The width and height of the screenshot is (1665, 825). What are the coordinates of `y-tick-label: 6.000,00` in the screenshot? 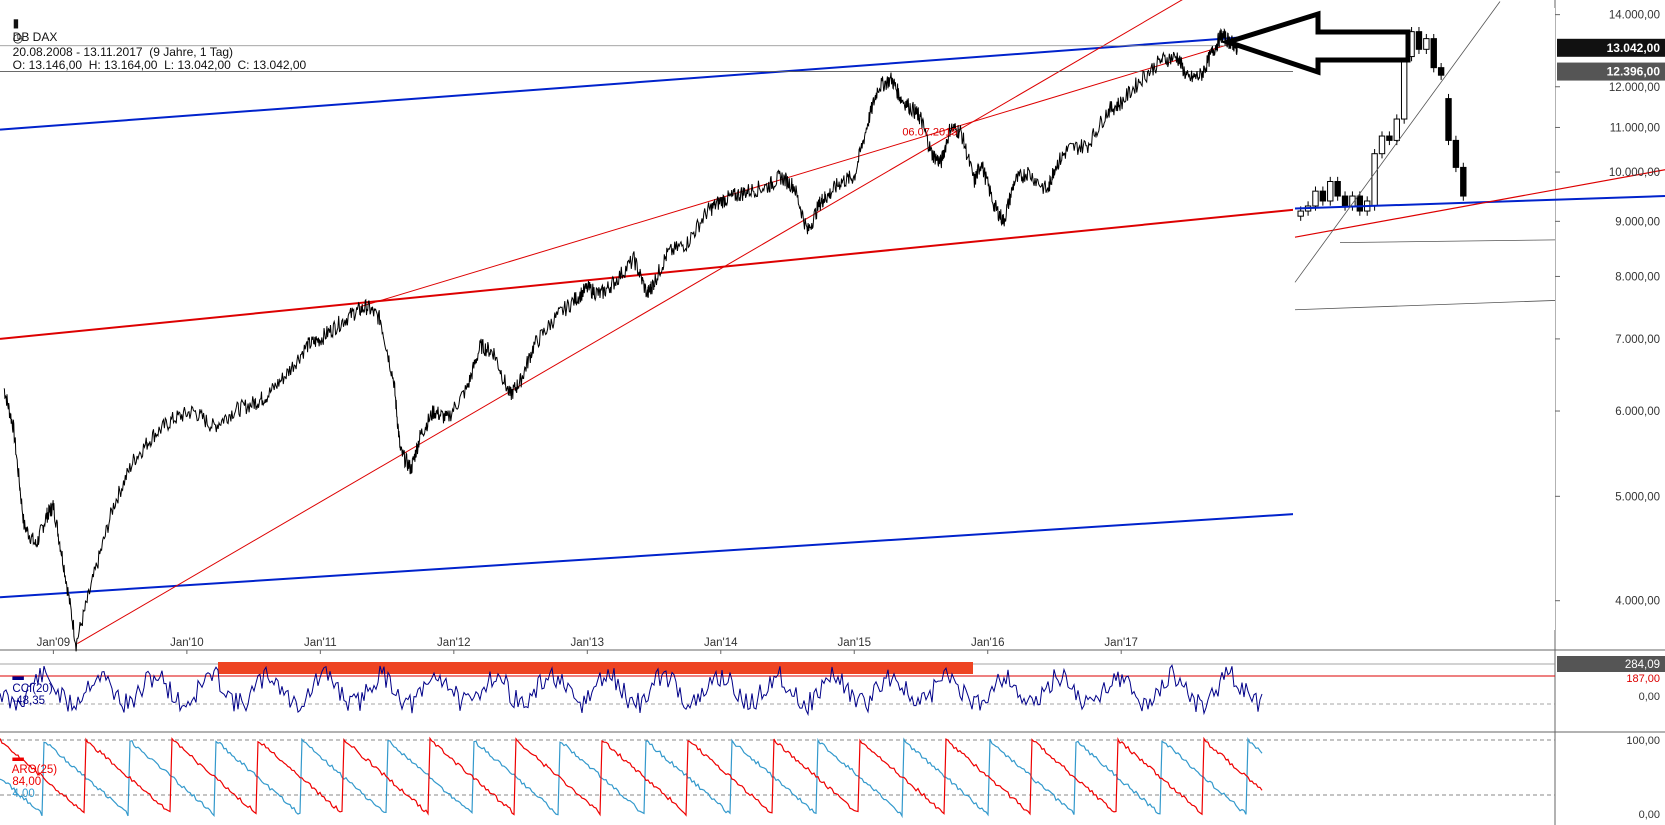 It's located at (1637, 412).